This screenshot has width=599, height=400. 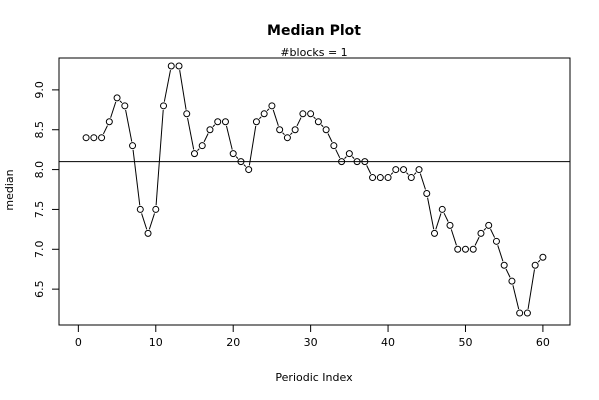 I want to click on x-tick-label: 40, so click(x=388, y=342).